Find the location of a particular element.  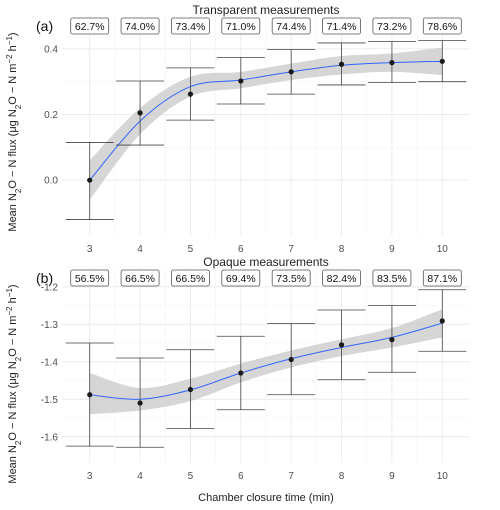

percent-label: 62.7% is located at coordinates (90, 26).